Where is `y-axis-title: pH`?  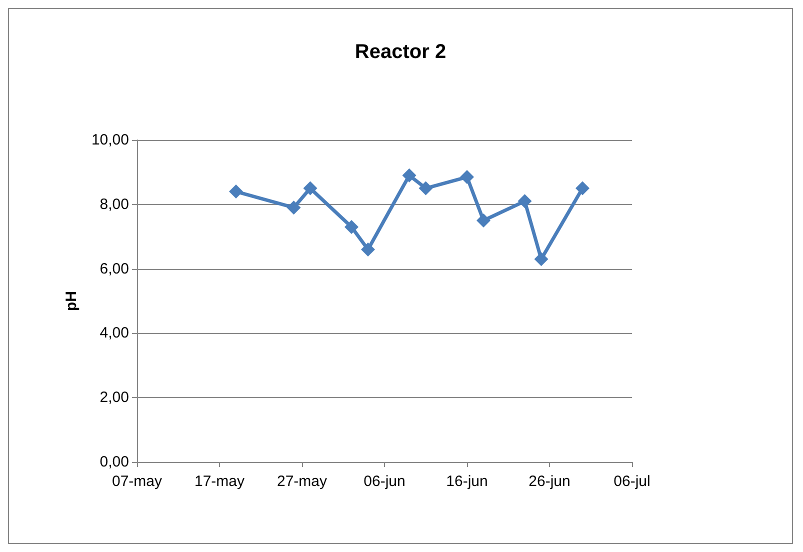
y-axis-title: pH is located at coordinates (71, 301).